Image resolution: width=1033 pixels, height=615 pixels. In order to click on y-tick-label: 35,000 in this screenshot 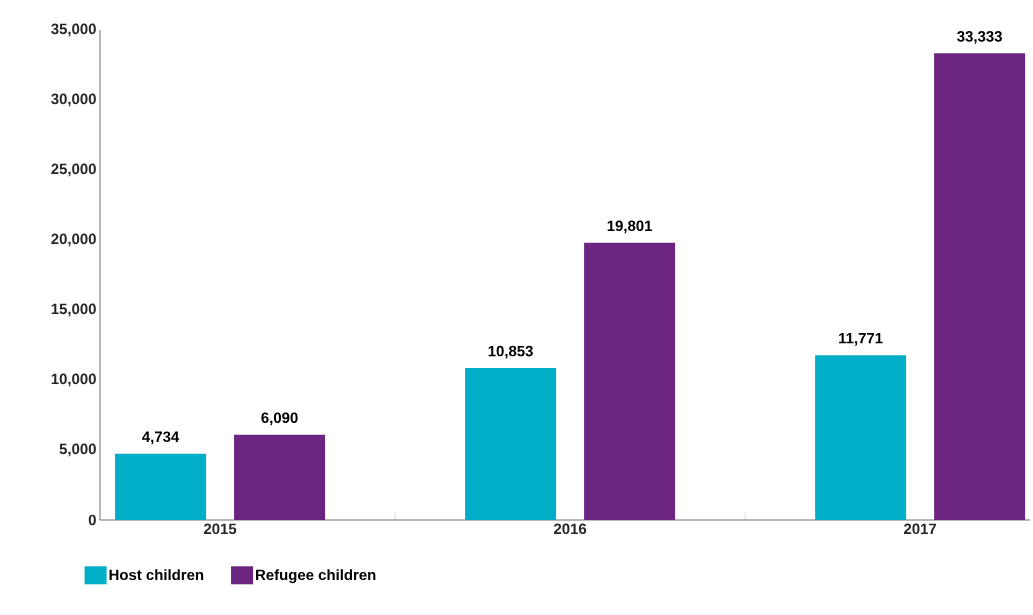, I will do `click(73, 30)`.